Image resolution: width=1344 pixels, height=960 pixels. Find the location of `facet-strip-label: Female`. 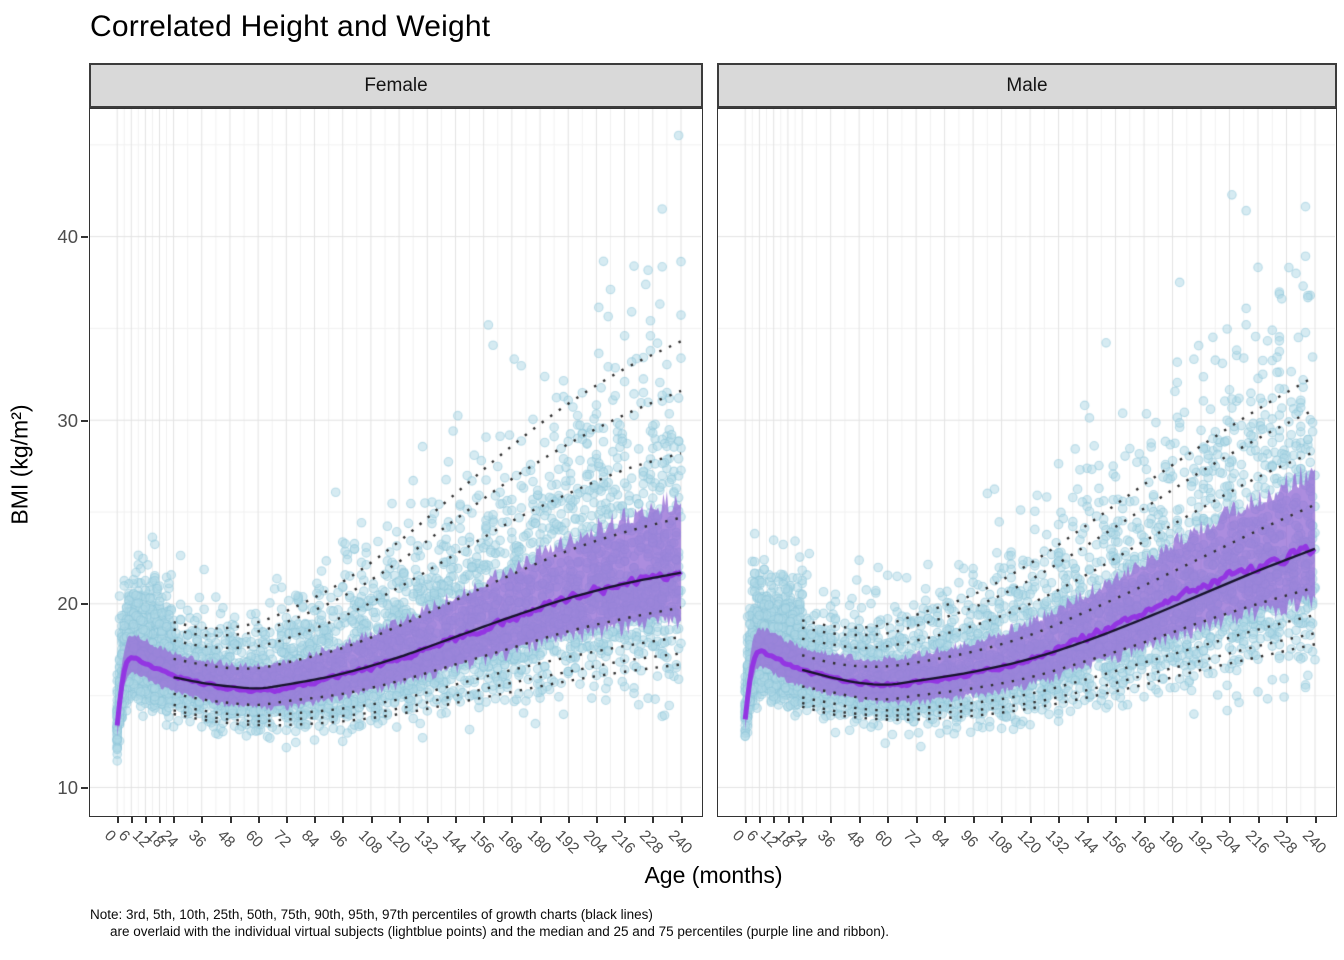

facet-strip-label: Female is located at coordinates (396, 85).